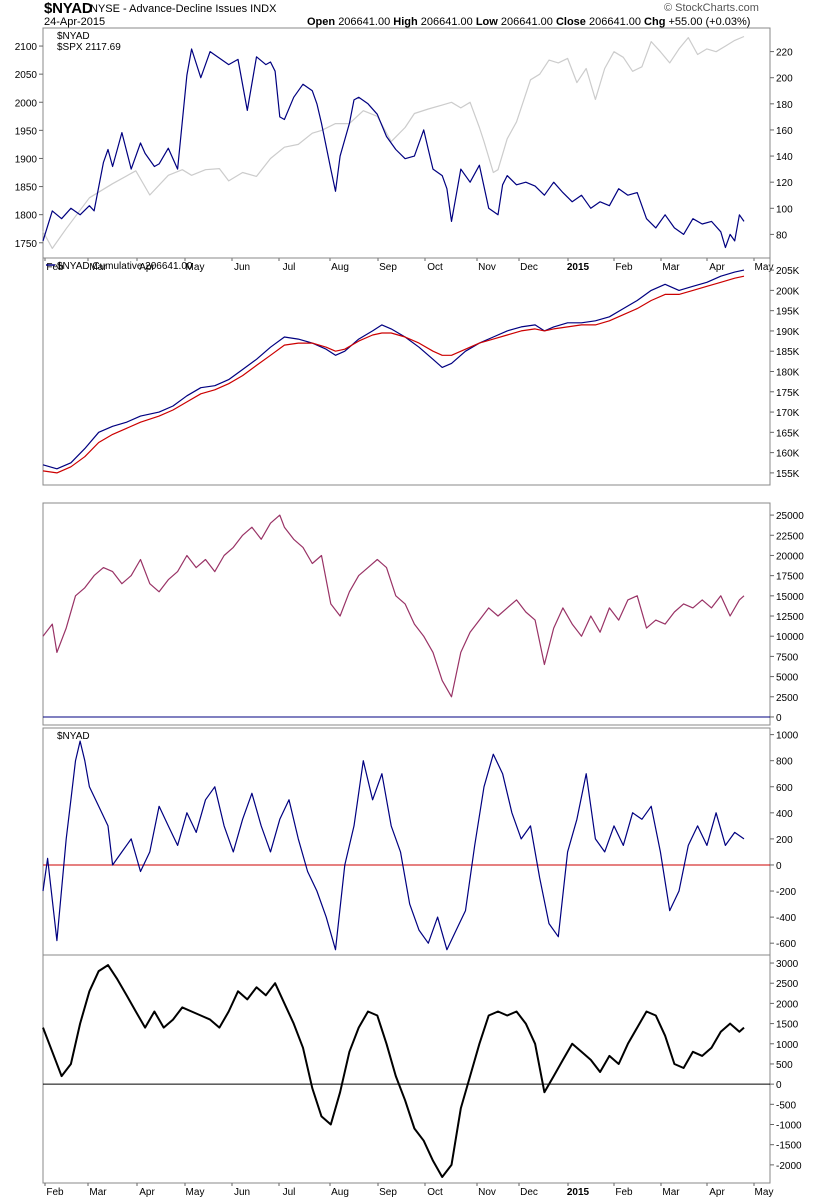  I want to click on right-tick-label: 180K, so click(788, 373).